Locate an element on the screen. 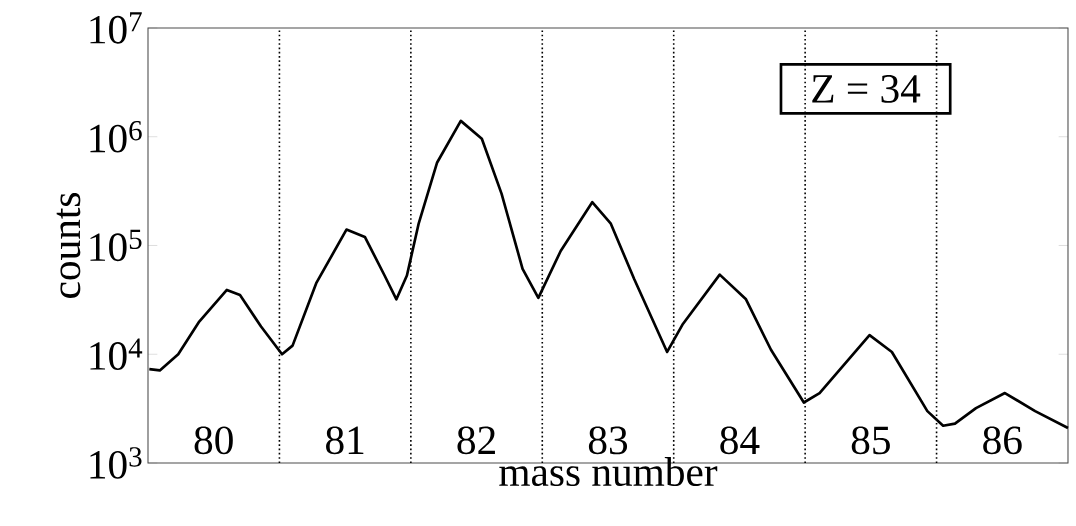 This screenshot has height=526, width=1076. x-axis-title: mass number is located at coordinates (608, 472).